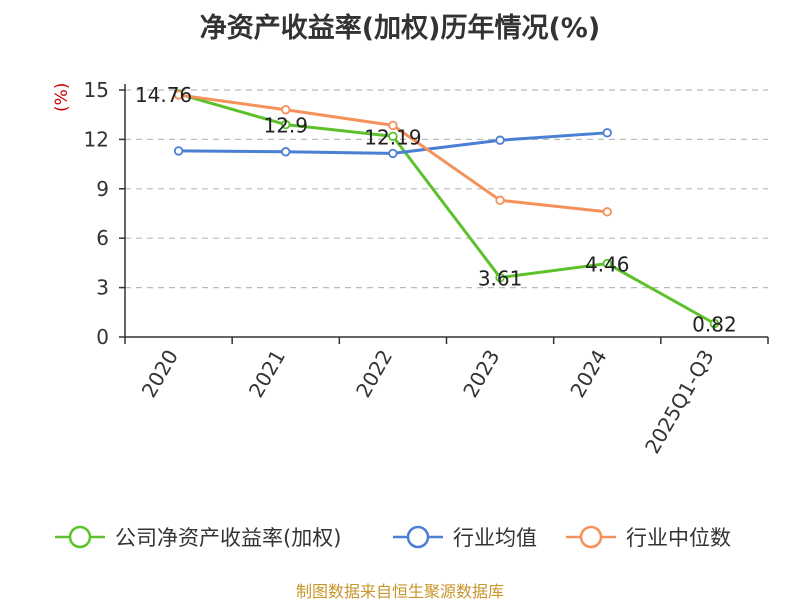  I want to click on y-tick-label-9: 9, so click(102, 189).